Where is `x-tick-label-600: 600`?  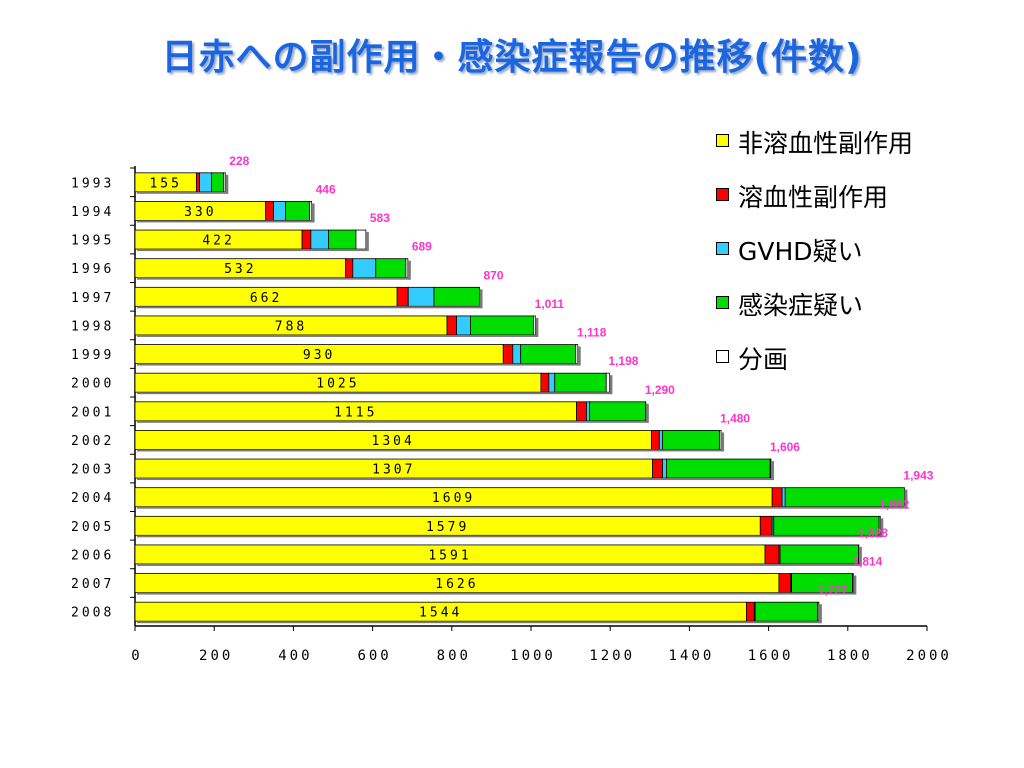 x-tick-label-600: 600 is located at coordinates (374, 656).